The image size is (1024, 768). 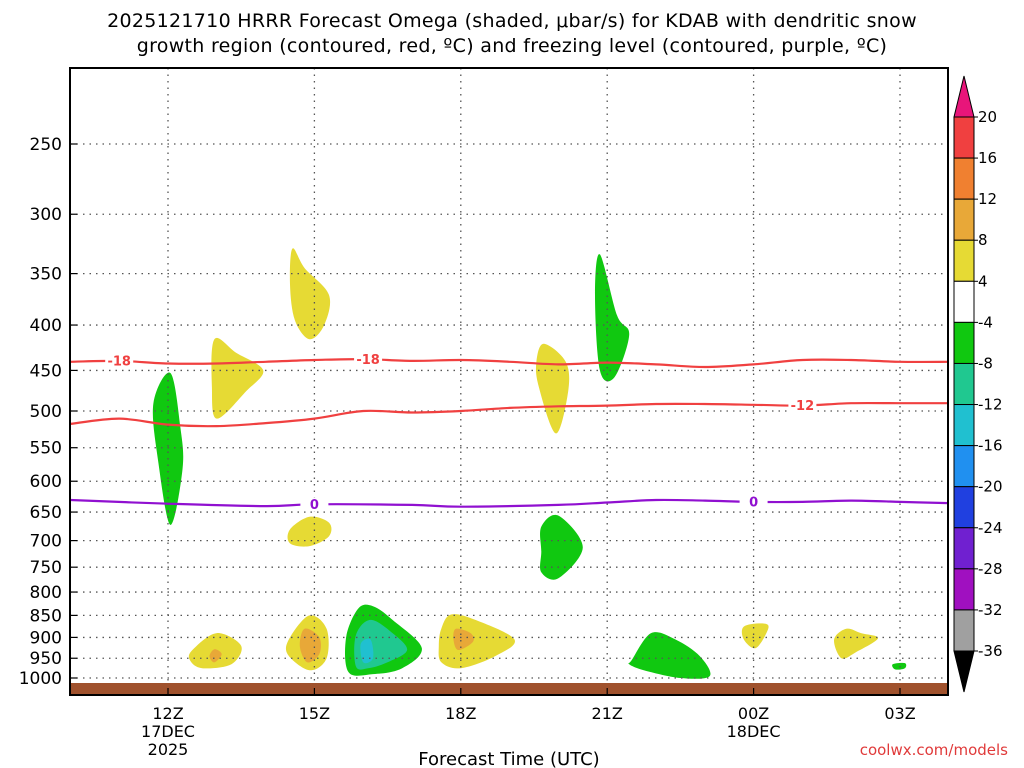 What do you see at coordinates (46, 616) in the screenshot?
I see `y-tick-label: 850` at bounding box center [46, 616].